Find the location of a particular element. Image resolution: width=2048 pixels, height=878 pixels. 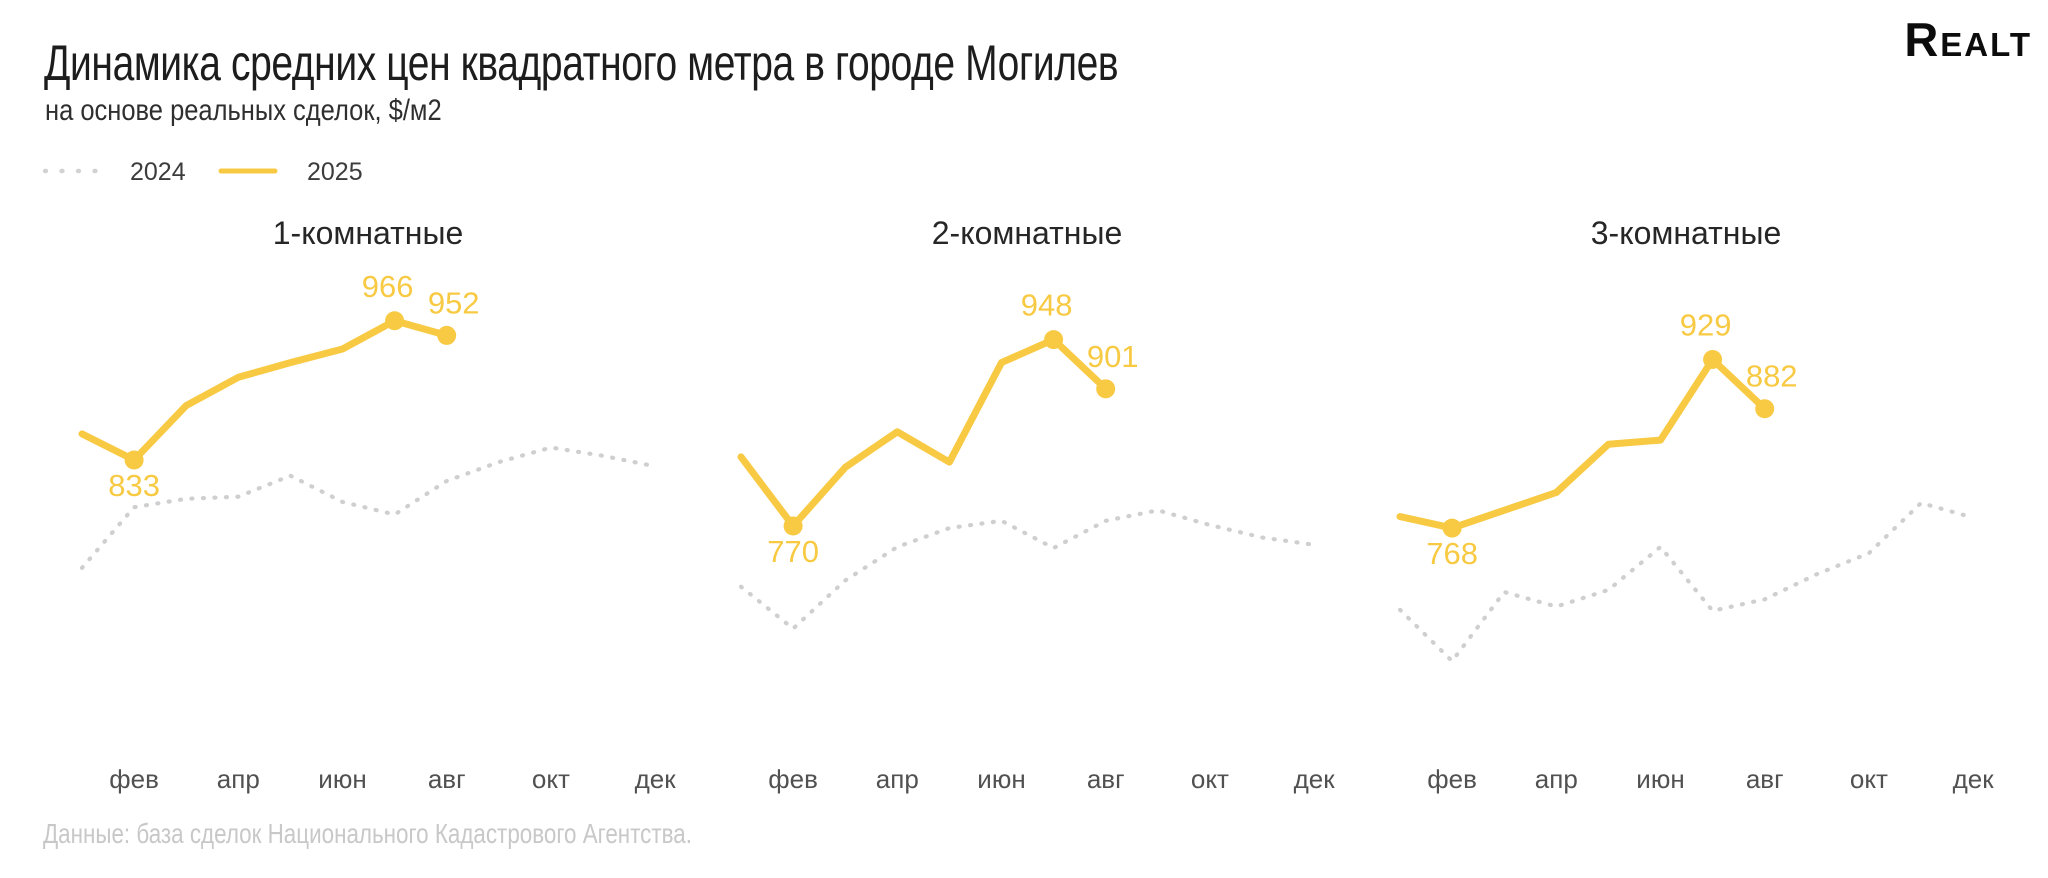

data-point-label: 952 is located at coordinates (454, 302).